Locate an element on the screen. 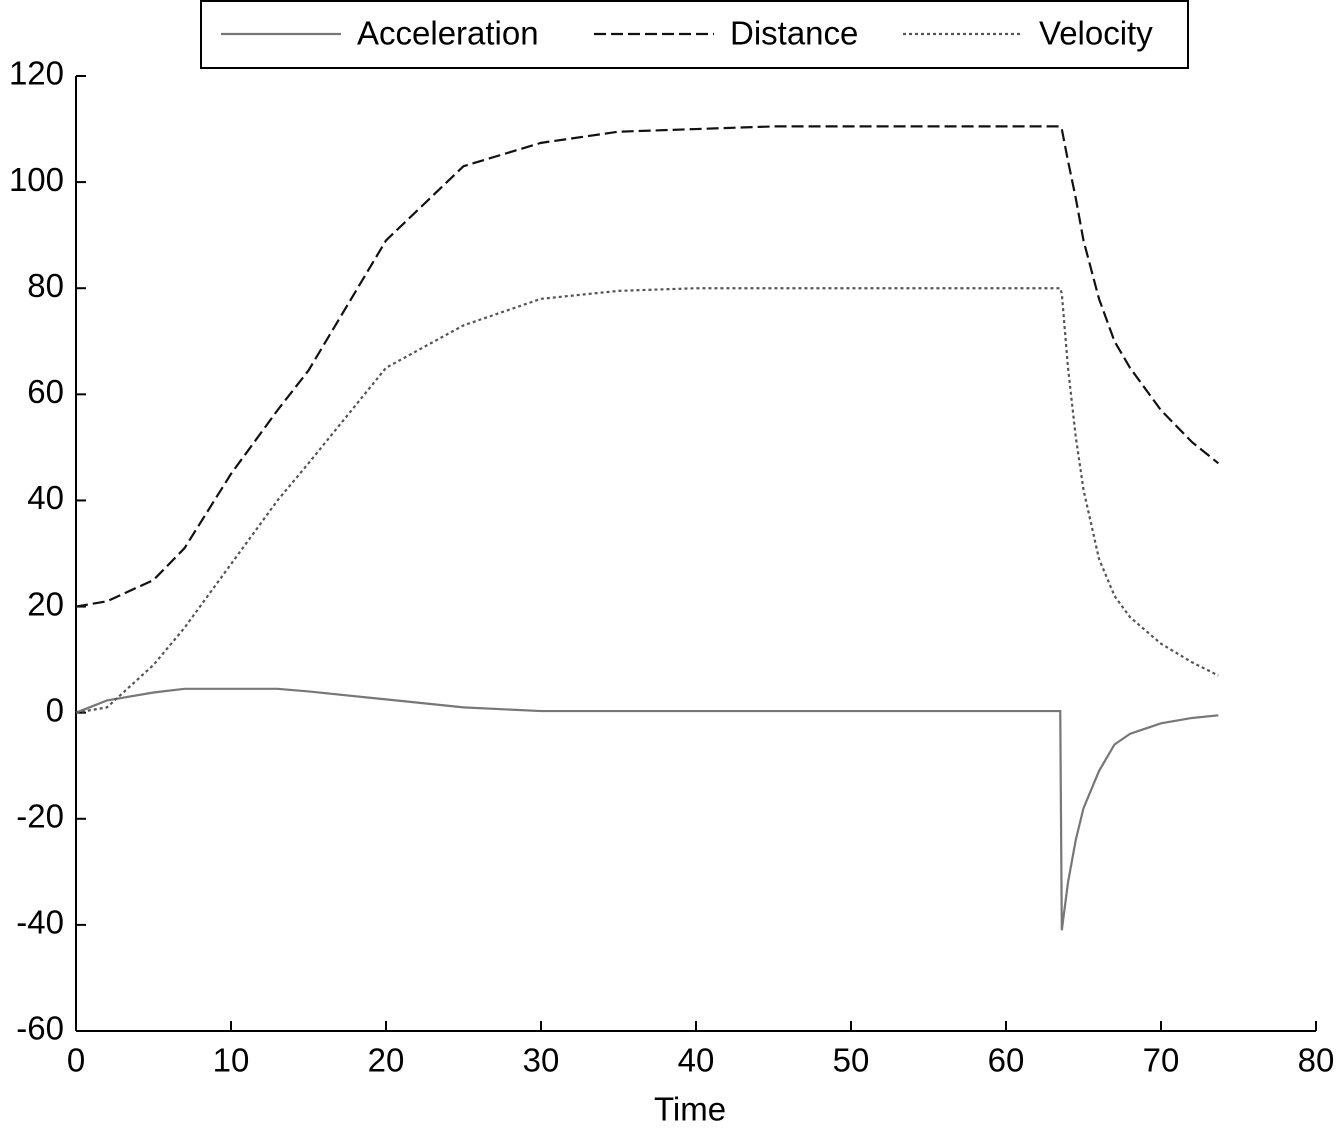 The image size is (1338, 1129). x-tick-label: 50 is located at coordinates (851, 1060).